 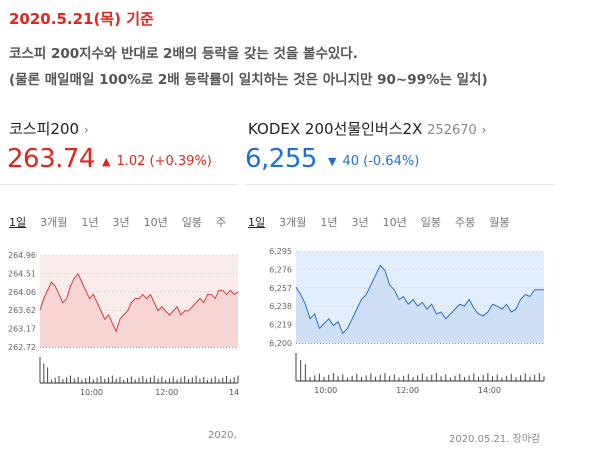 What do you see at coordinates (191, 222) in the screenshot?
I see `tab-left-5: 일봉` at bounding box center [191, 222].